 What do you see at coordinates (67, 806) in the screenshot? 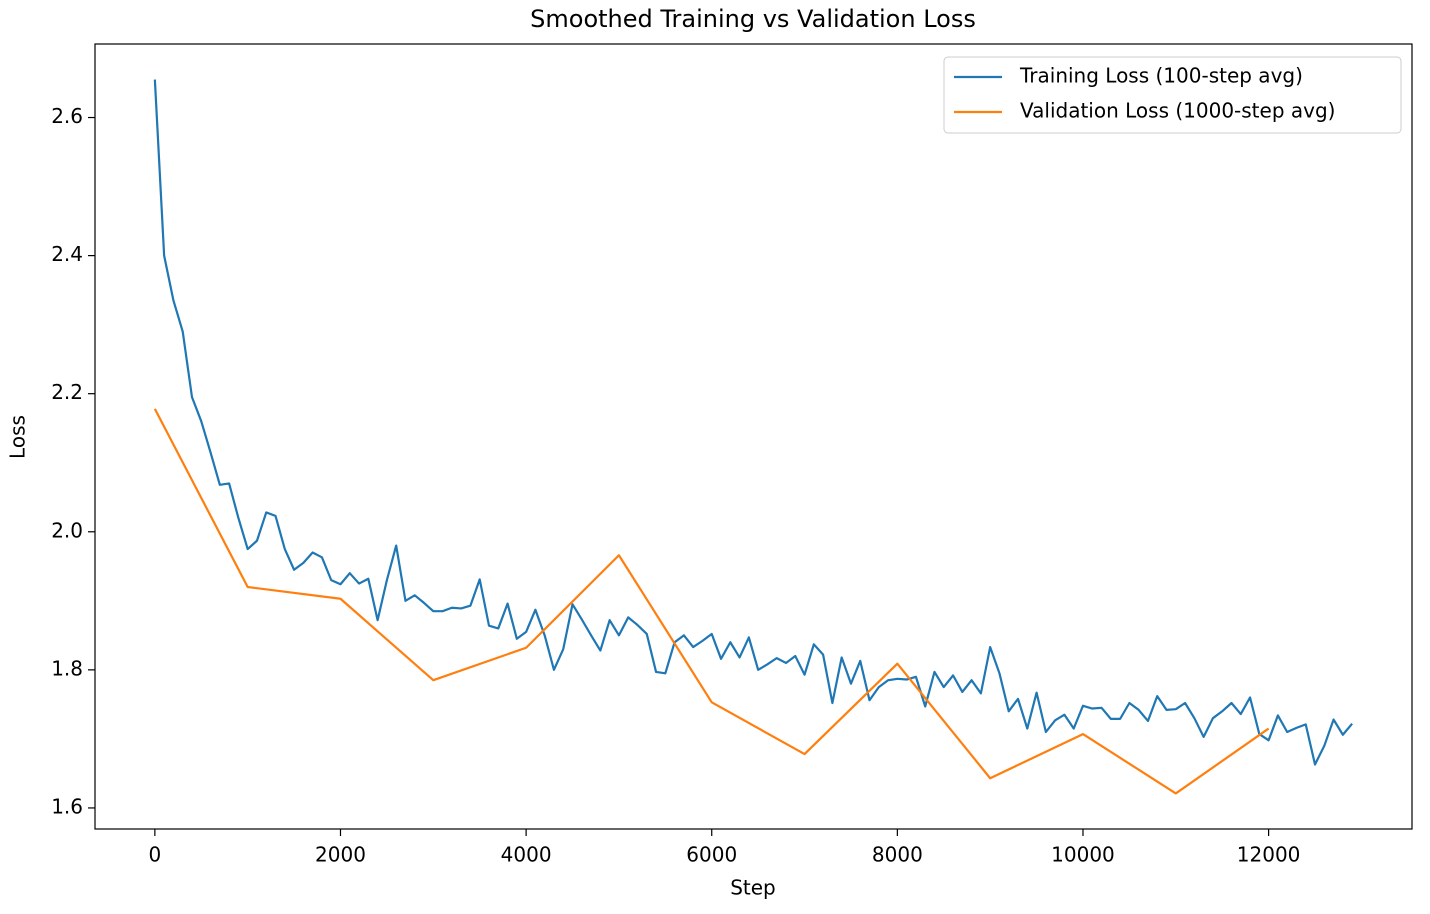
I see `y-tick-label: 1.6` at bounding box center [67, 806].